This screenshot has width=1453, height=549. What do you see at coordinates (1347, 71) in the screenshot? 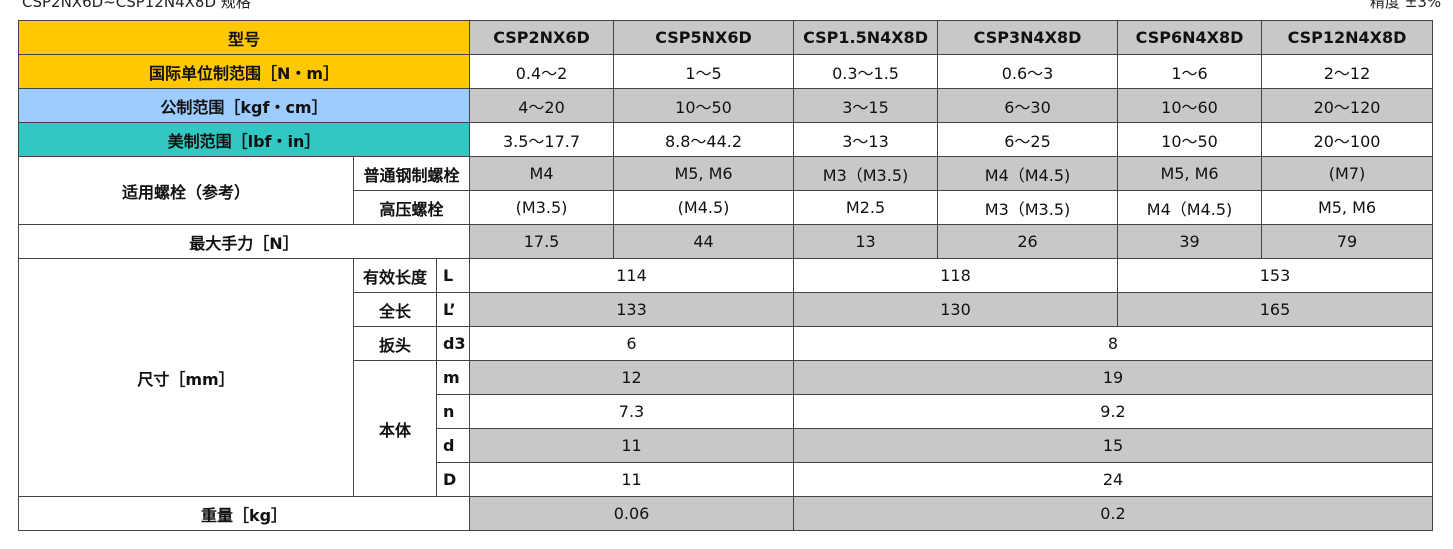
I see `table-cell: 2～12` at bounding box center [1347, 71].